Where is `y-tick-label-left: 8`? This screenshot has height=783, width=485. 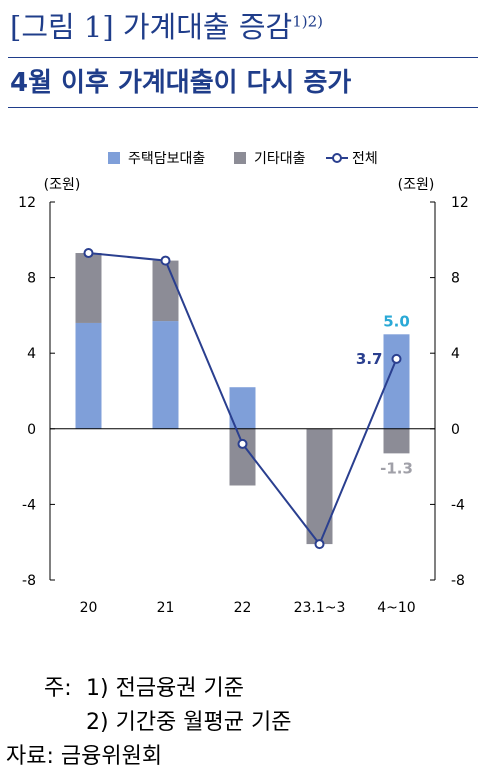 y-tick-label-left: 8 is located at coordinates (31, 279).